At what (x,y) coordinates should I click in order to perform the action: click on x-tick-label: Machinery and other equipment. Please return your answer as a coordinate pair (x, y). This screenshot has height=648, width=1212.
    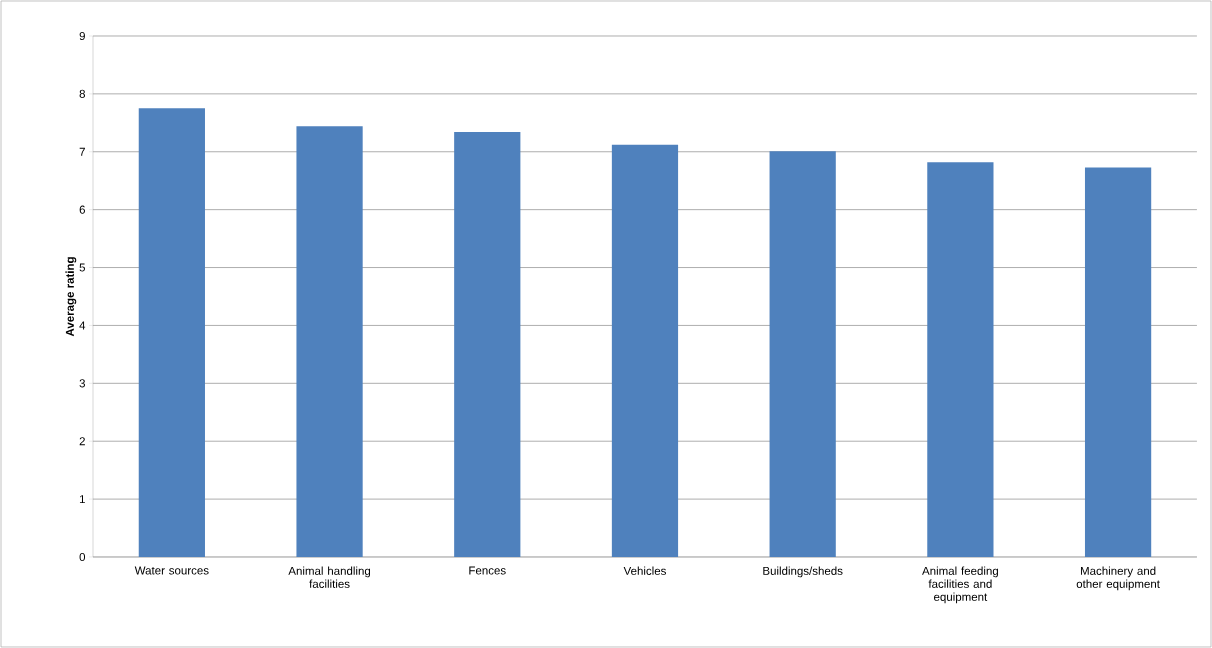
    Looking at the image, I should click on (1118, 578).